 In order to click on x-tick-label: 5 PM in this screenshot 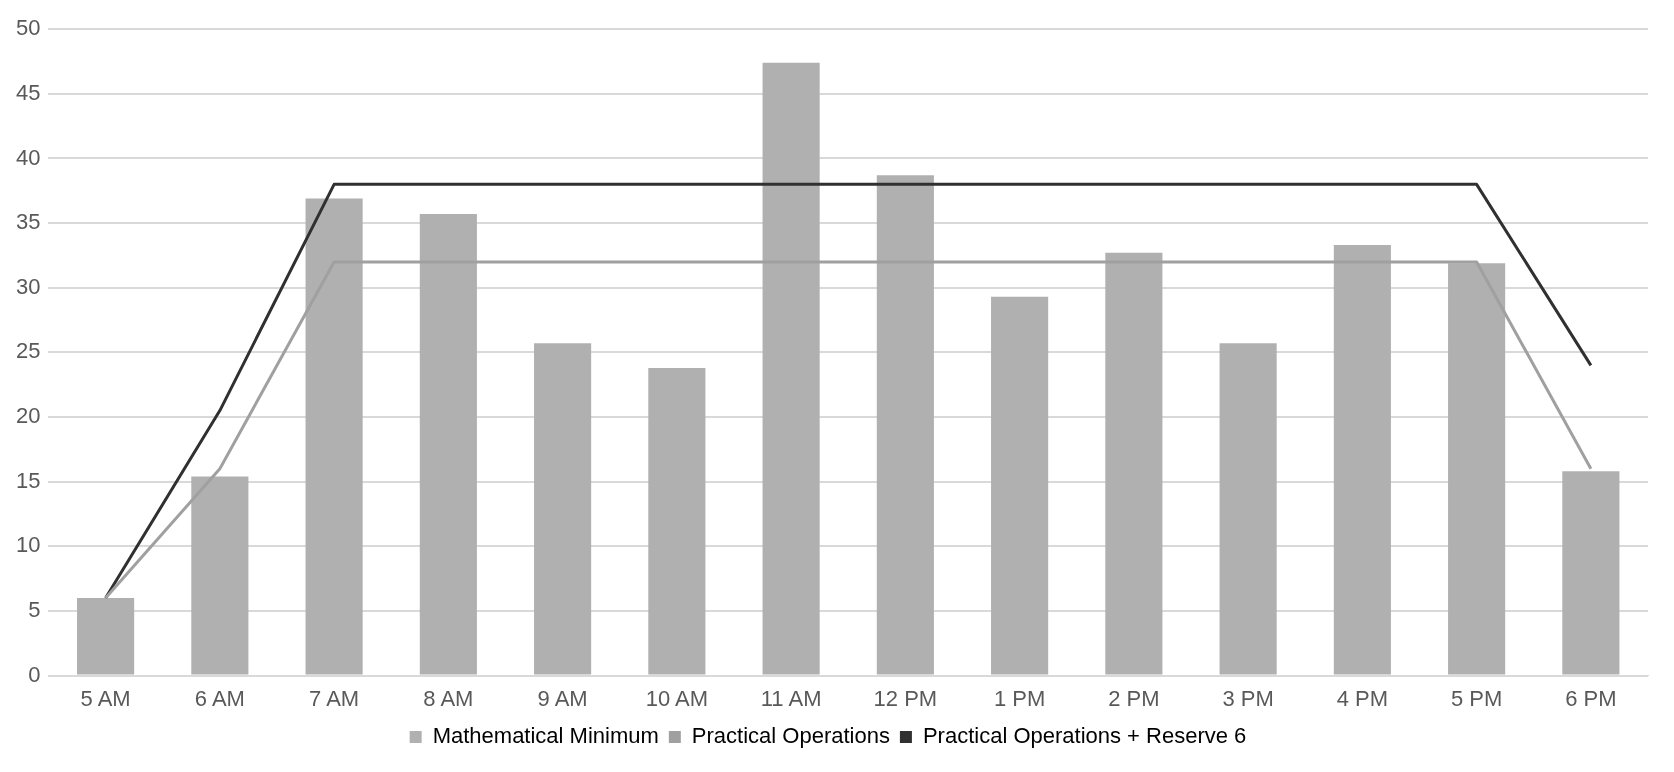, I will do `click(1476, 698)`.